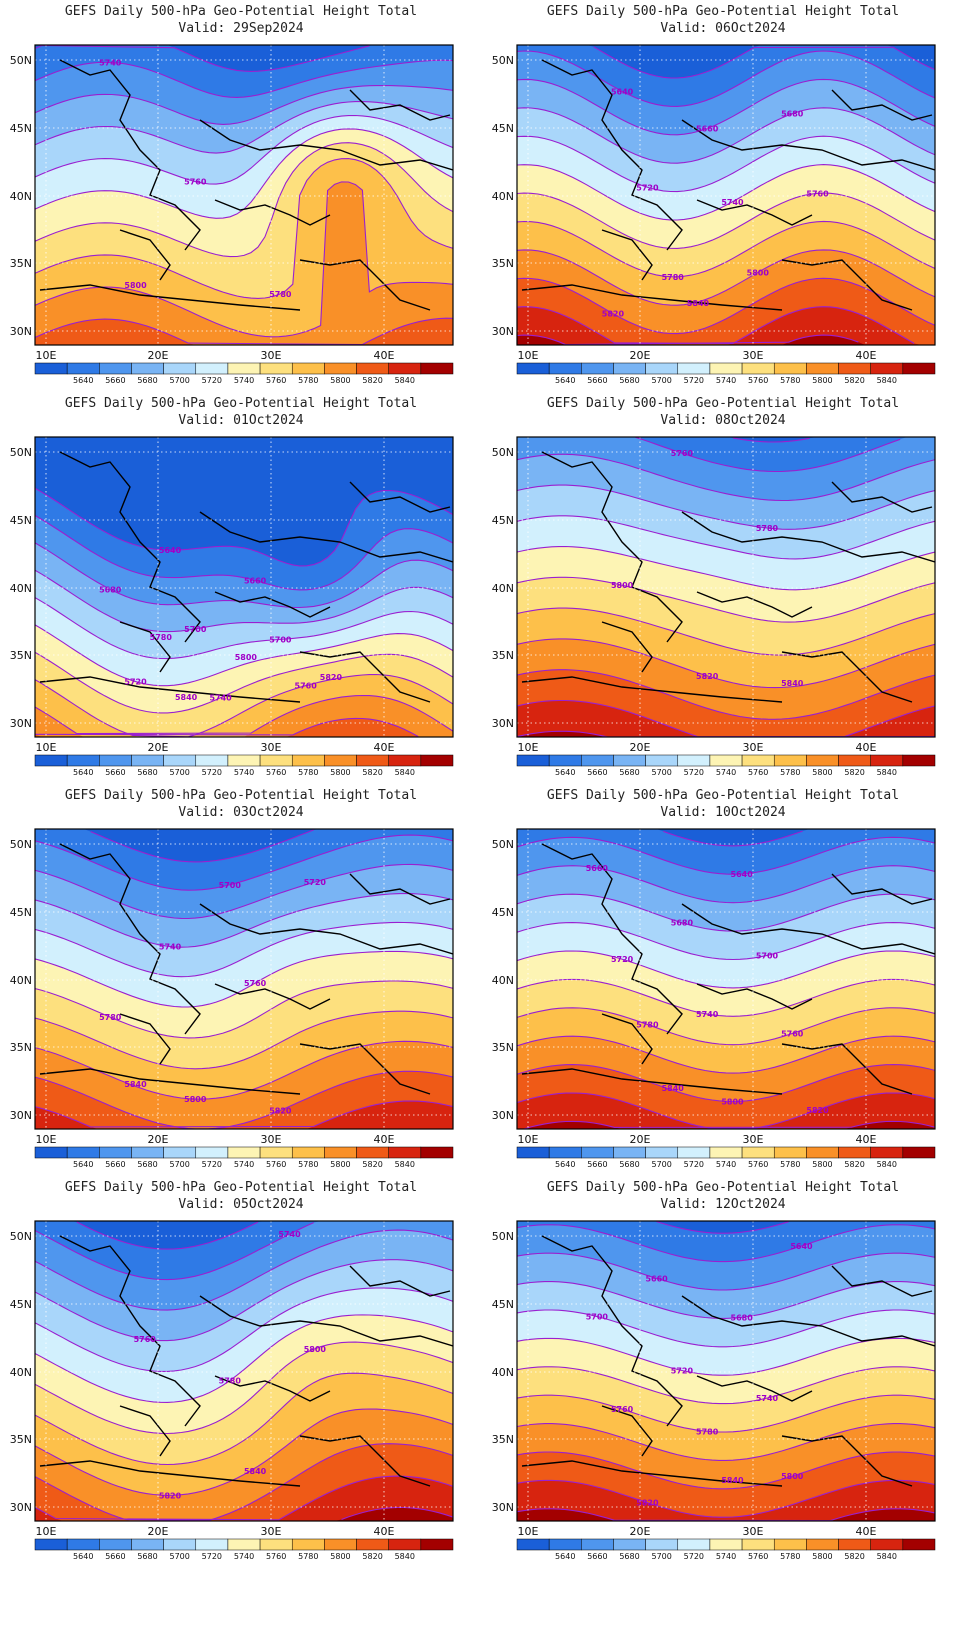 The image size is (964, 1640). What do you see at coordinates (629, 380) in the screenshot?
I see `colorbar-label: 5680` at bounding box center [629, 380].